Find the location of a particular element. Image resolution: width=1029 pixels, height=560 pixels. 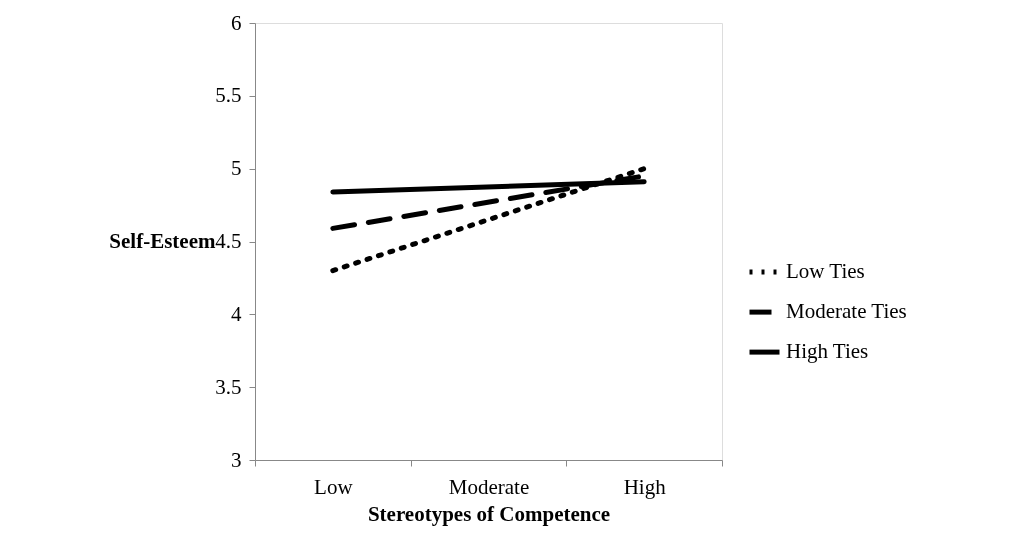

x-tick-label: Low is located at coordinates (334, 486).